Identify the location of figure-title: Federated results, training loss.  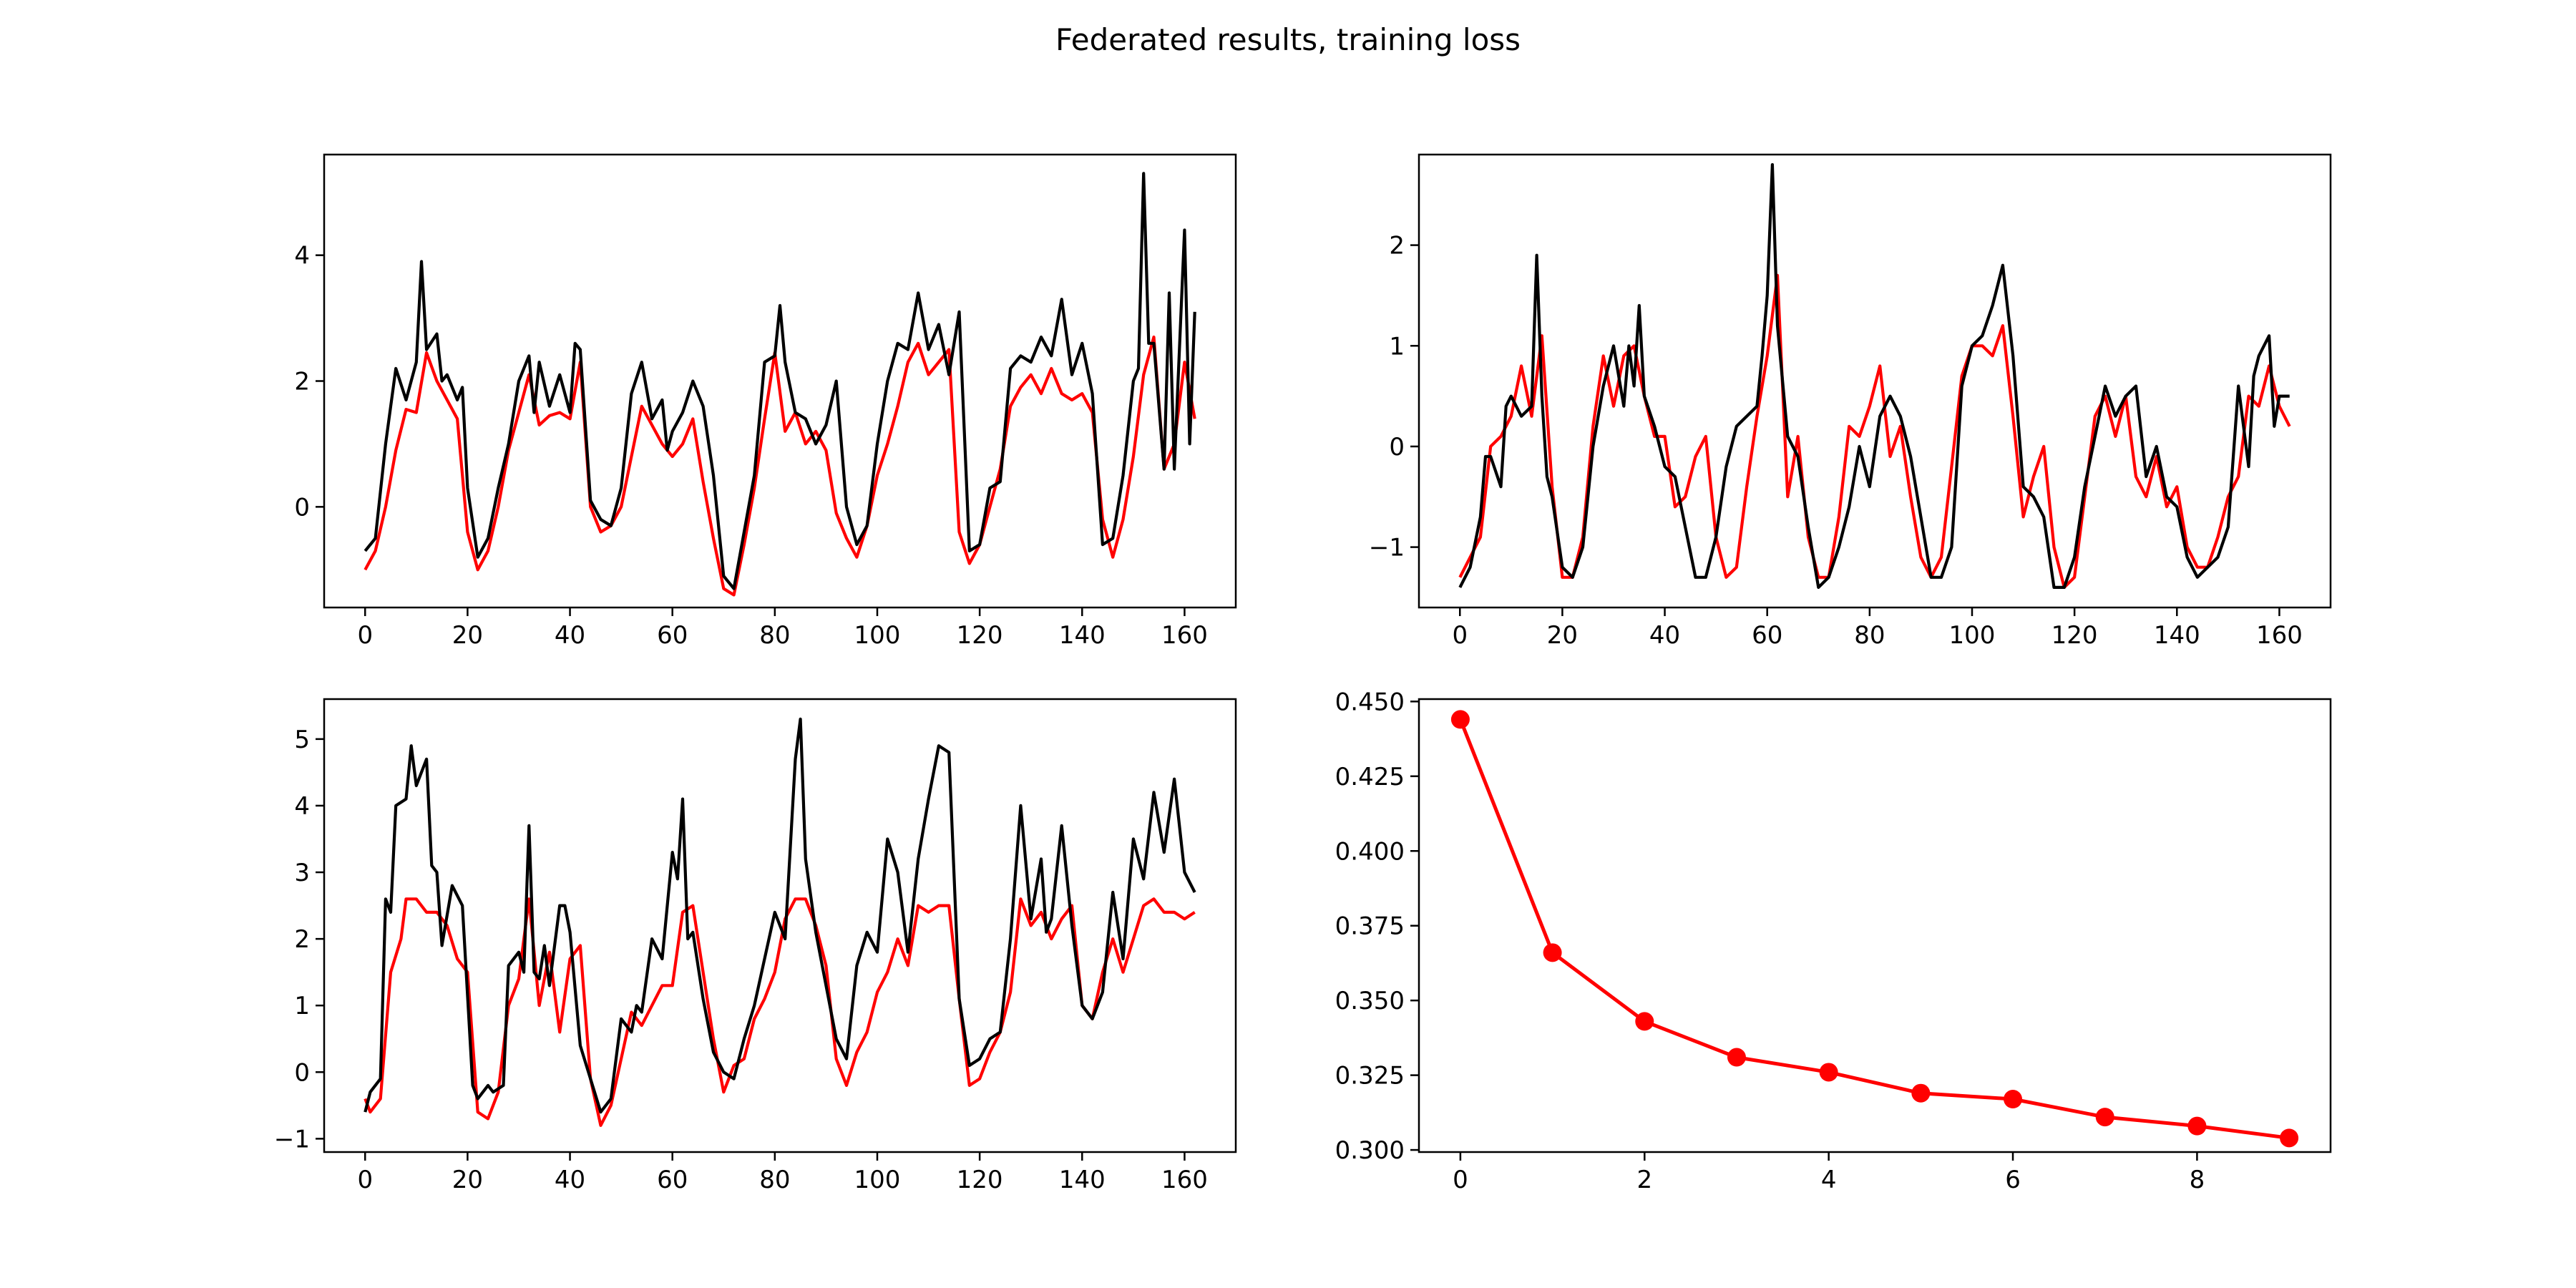
(1288, 39).